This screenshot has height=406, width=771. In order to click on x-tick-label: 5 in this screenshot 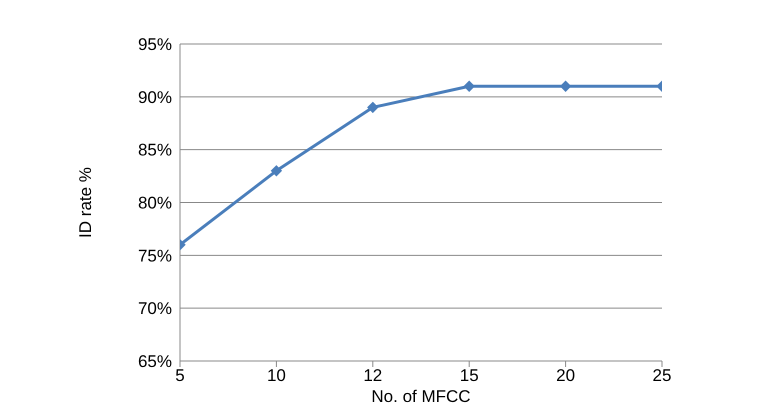, I will do `click(180, 376)`.